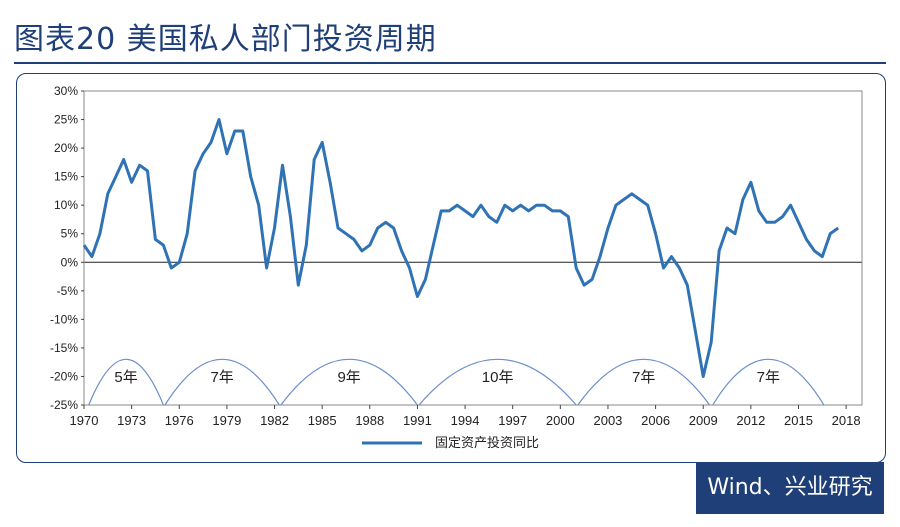 This screenshot has height=527, width=900. I want to click on title-divider, so click(450, 63).